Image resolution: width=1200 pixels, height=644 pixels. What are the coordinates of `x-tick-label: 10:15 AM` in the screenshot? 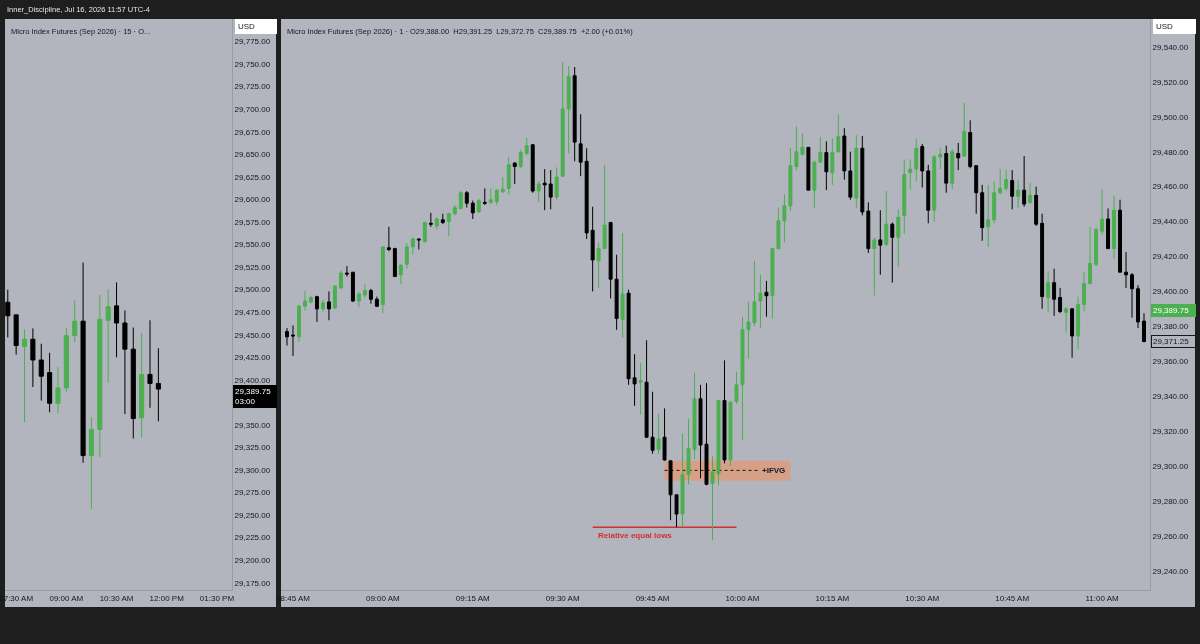 It's located at (832, 598).